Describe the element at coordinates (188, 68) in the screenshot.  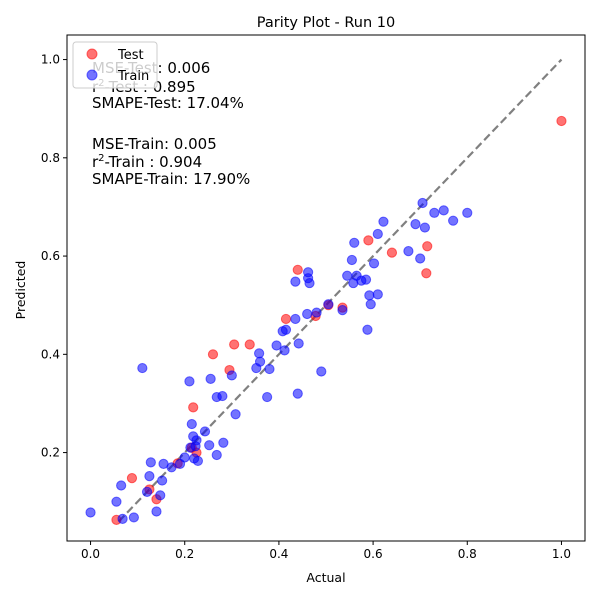
I see `metric-value: 0.006` at that location.